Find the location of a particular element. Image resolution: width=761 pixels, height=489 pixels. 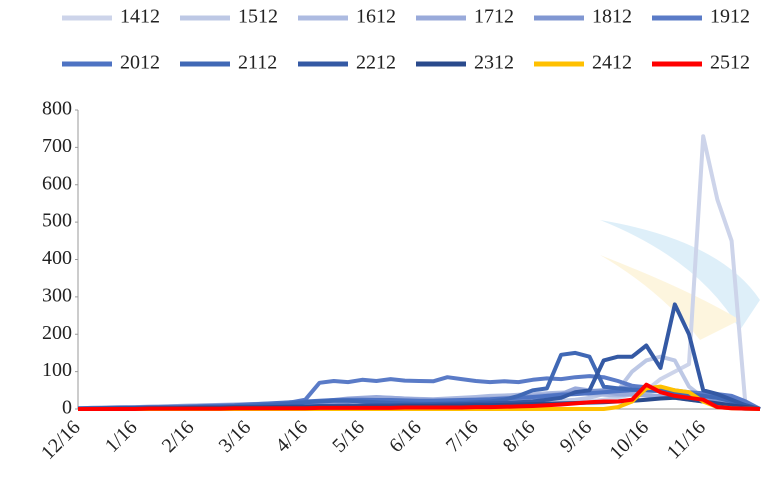

y-tick-label: 500 is located at coordinates (57, 221).